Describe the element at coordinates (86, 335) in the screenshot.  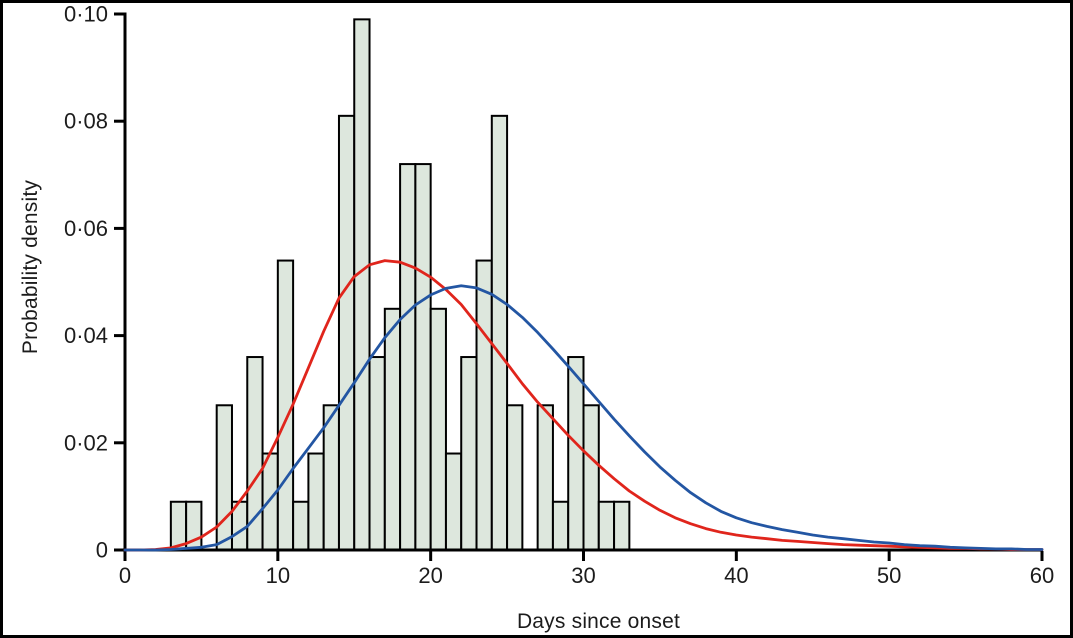
I see `y-tick-label: 0·04` at that location.